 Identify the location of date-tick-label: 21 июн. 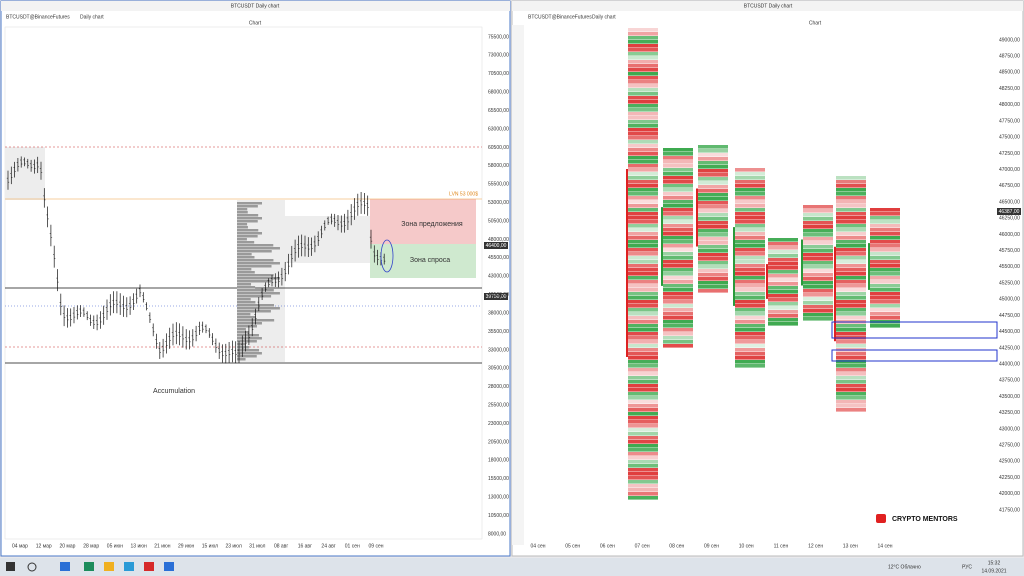
(162, 546).